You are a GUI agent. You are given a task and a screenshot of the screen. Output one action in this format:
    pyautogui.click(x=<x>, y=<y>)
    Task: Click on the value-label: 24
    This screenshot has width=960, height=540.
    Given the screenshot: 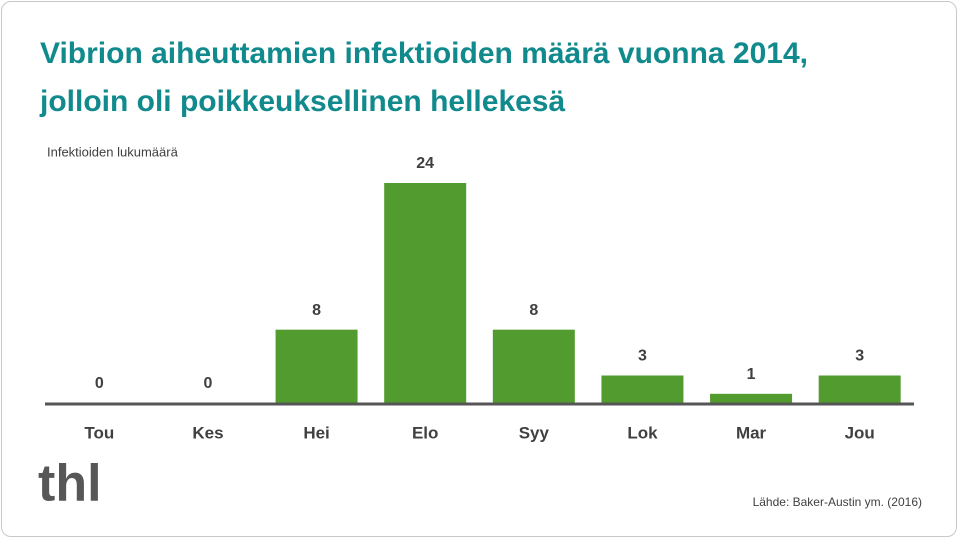 What is the action you would take?
    pyautogui.click(x=425, y=163)
    